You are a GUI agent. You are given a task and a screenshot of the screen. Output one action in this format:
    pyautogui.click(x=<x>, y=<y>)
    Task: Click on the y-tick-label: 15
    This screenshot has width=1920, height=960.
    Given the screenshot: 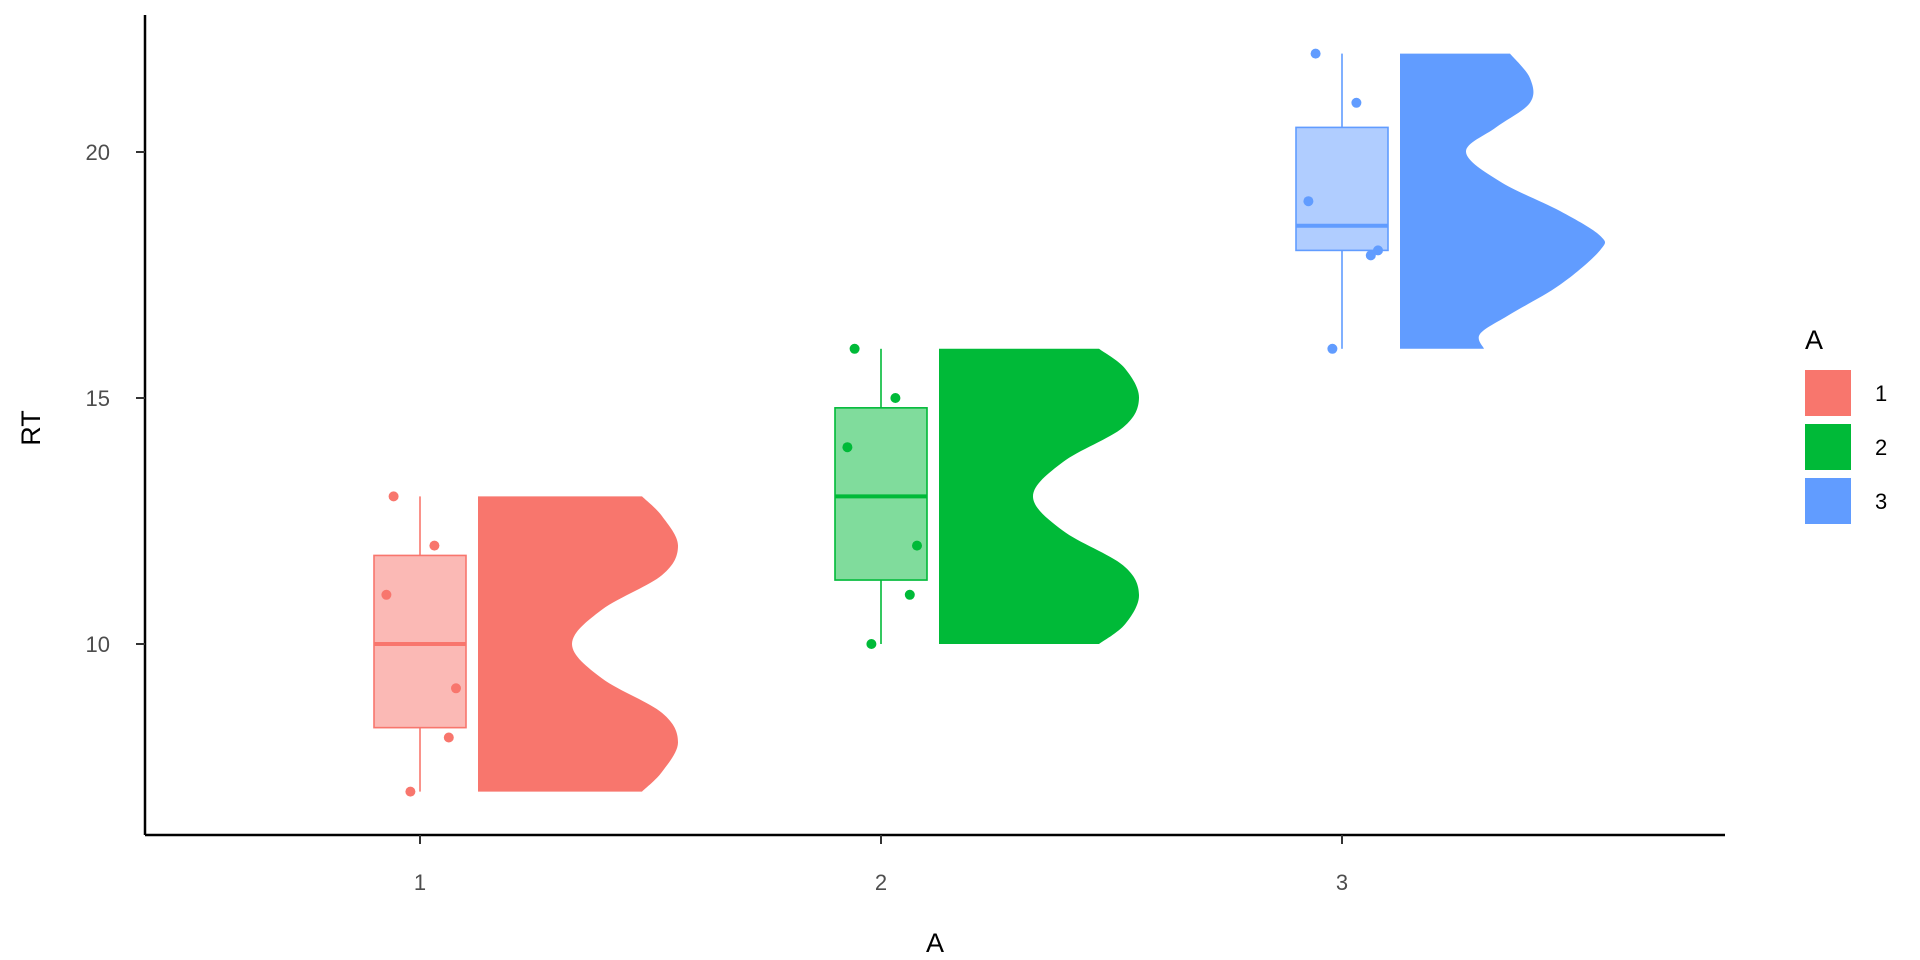 What is the action you would take?
    pyautogui.click(x=98, y=398)
    